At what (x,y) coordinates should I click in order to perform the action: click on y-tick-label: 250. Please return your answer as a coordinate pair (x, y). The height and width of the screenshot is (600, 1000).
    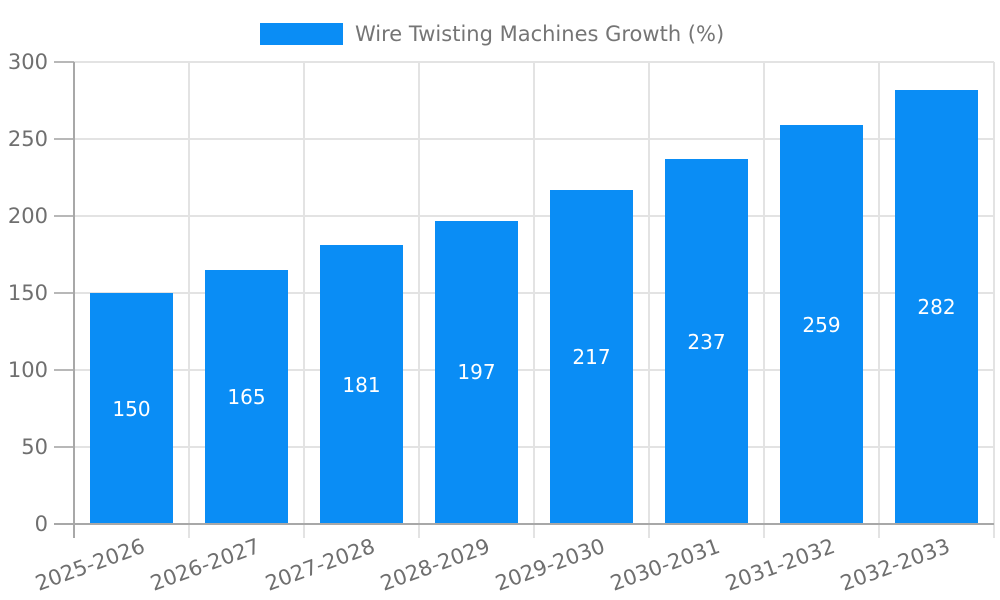
    Looking at the image, I should click on (27, 139).